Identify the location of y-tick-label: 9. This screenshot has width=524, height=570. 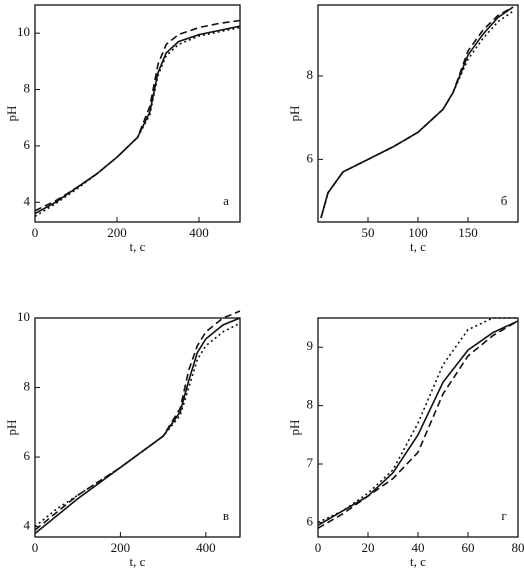
(310, 345).